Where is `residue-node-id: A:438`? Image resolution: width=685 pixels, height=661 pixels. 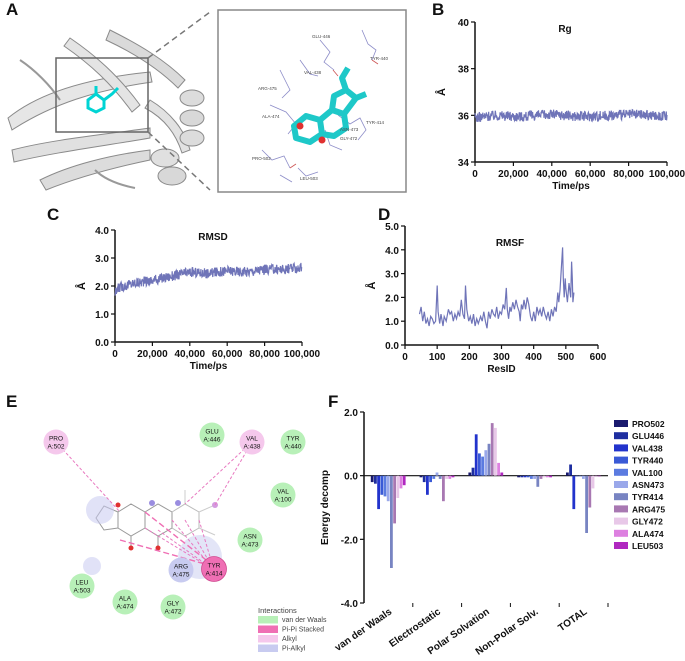 residue-node-id: A:438 is located at coordinates (252, 447).